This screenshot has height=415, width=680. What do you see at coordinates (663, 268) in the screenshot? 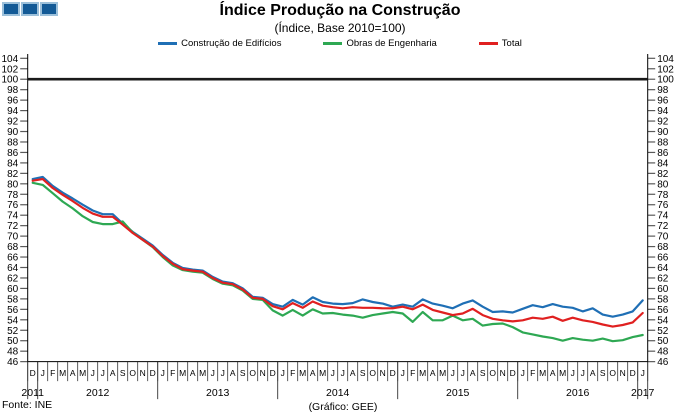
I see `y-tick-label: 64` at bounding box center [663, 268].